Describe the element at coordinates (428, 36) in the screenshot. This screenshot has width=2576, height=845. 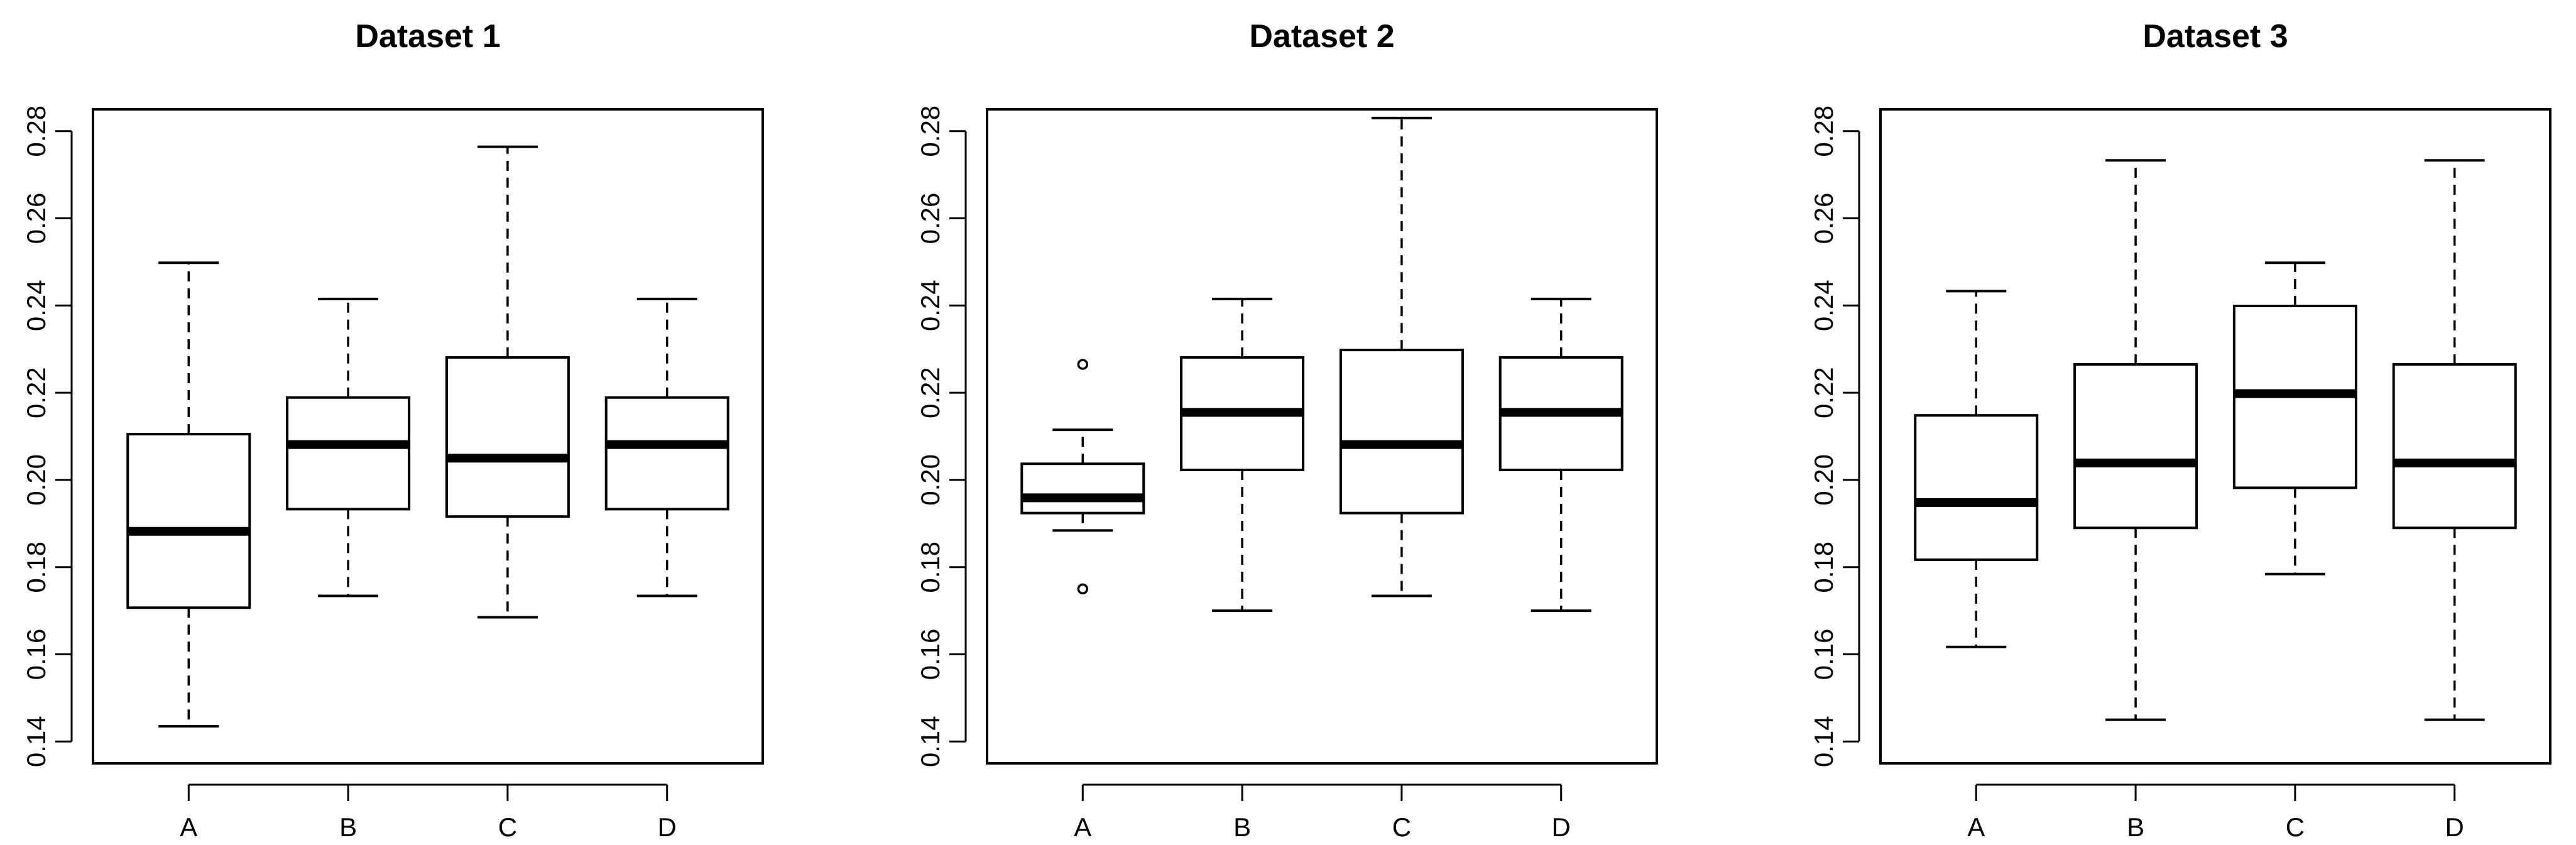
I see `panel-title: Dataset 1` at that location.